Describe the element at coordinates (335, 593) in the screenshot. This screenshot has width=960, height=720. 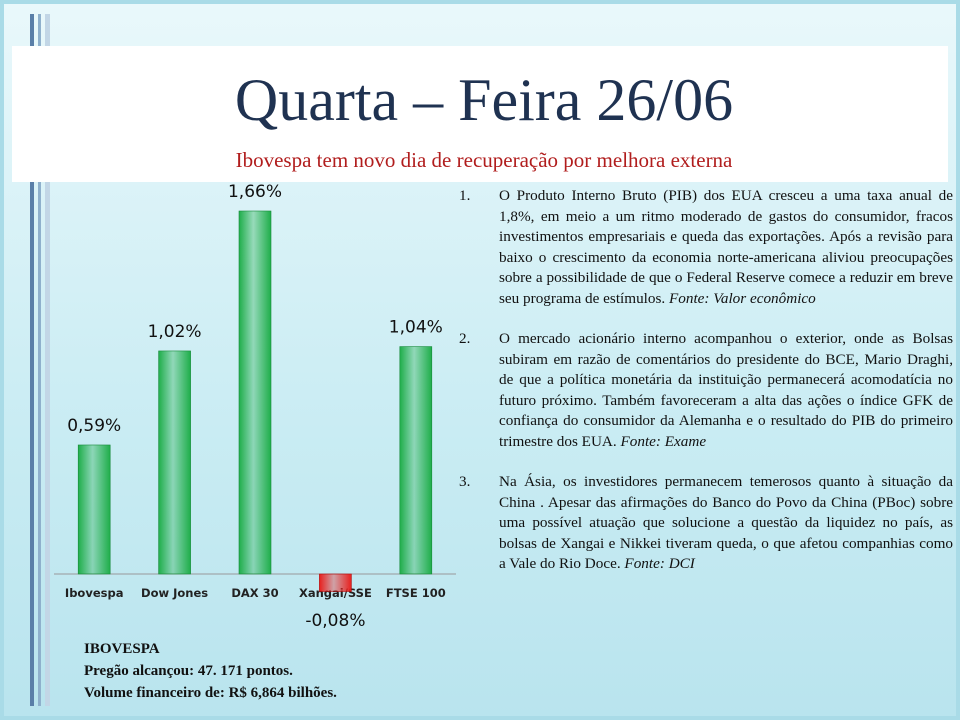
I see `x-tick-label: Xangai/SSE` at that location.